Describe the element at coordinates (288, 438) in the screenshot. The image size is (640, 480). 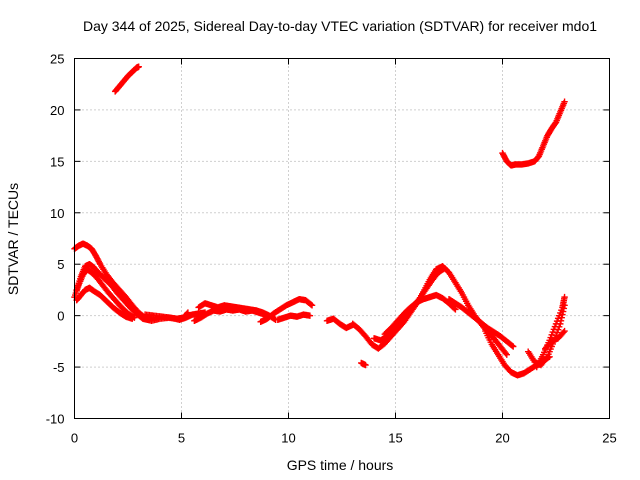
I see `x-tick-label: 10` at that location.